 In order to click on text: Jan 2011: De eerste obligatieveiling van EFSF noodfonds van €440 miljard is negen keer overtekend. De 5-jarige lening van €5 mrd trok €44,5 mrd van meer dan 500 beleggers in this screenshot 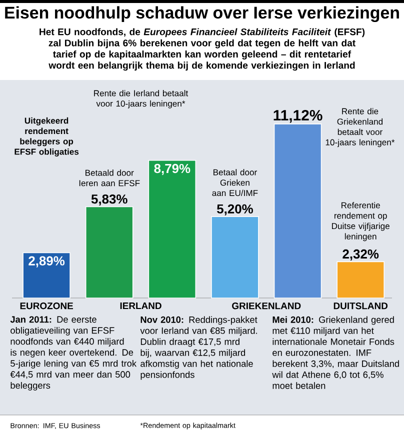, I will do `click(73, 353)`.